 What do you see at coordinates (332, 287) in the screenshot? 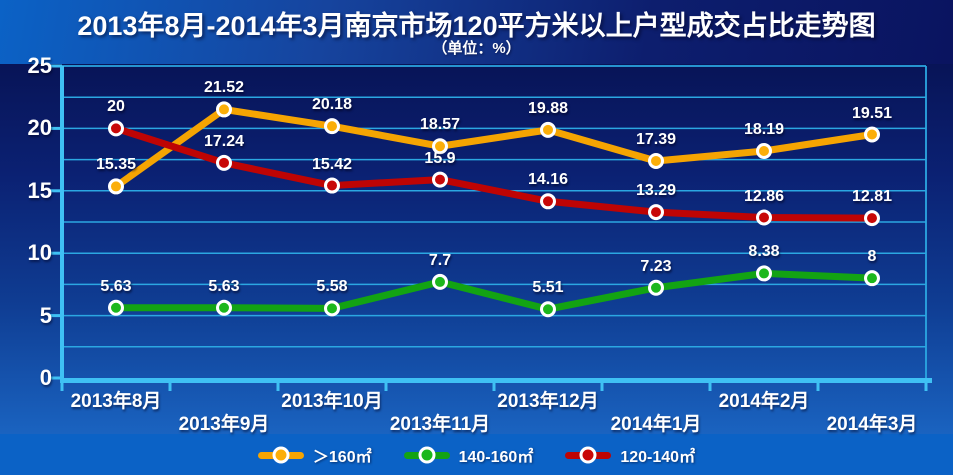
I see `data-label: 5.58` at bounding box center [332, 287].